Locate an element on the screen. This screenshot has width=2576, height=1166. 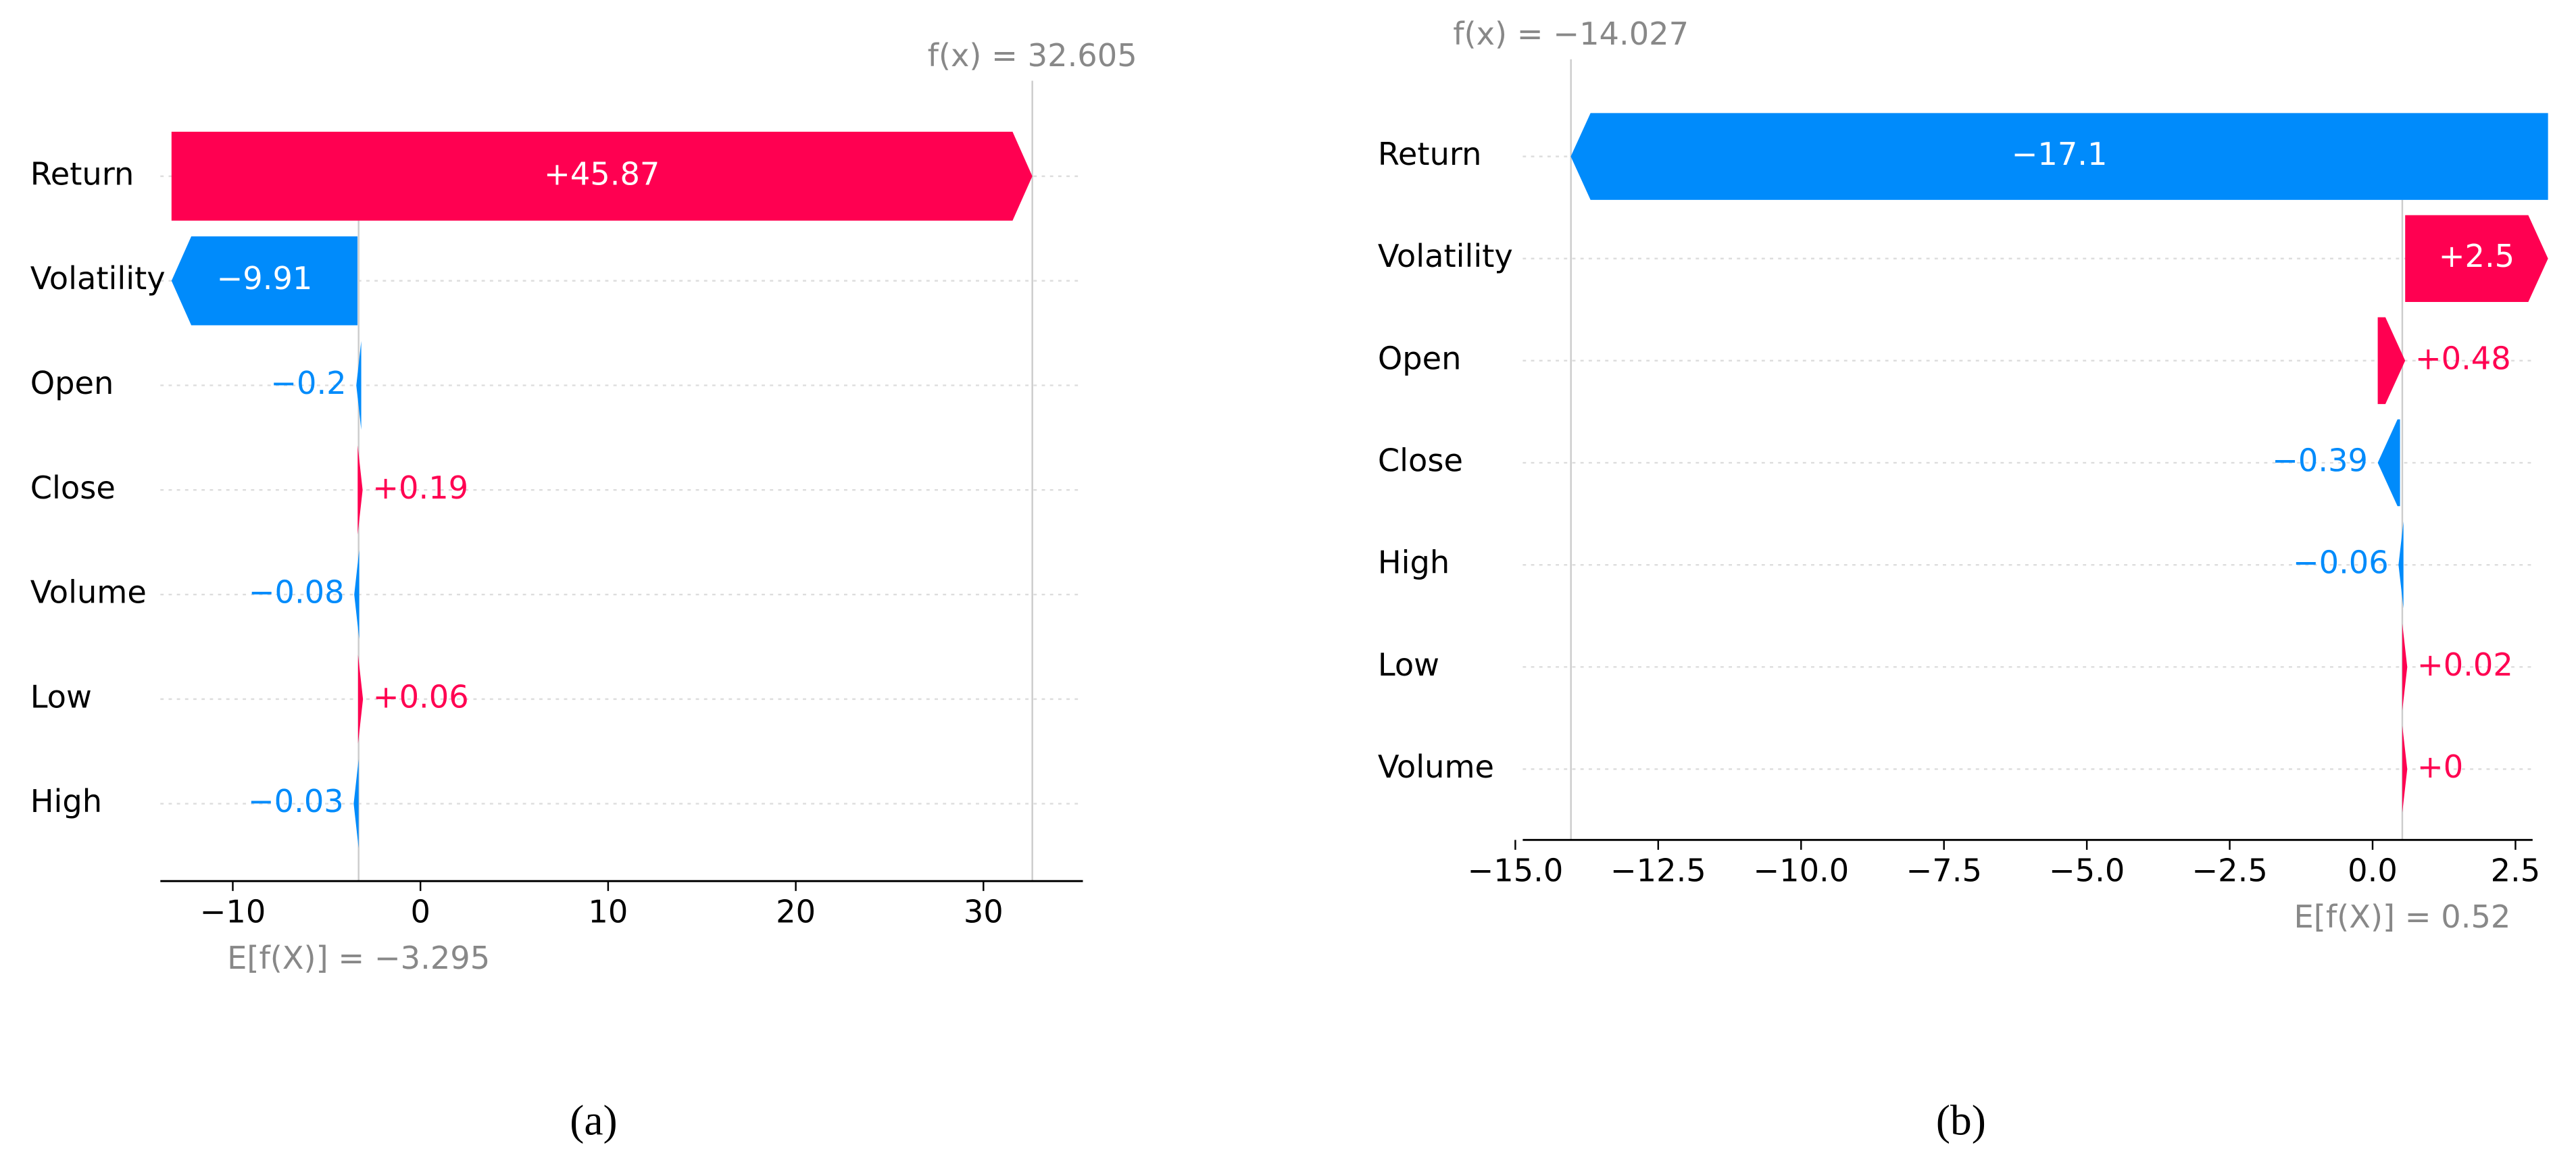
value-label: −17.1 is located at coordinates (2060, 154).